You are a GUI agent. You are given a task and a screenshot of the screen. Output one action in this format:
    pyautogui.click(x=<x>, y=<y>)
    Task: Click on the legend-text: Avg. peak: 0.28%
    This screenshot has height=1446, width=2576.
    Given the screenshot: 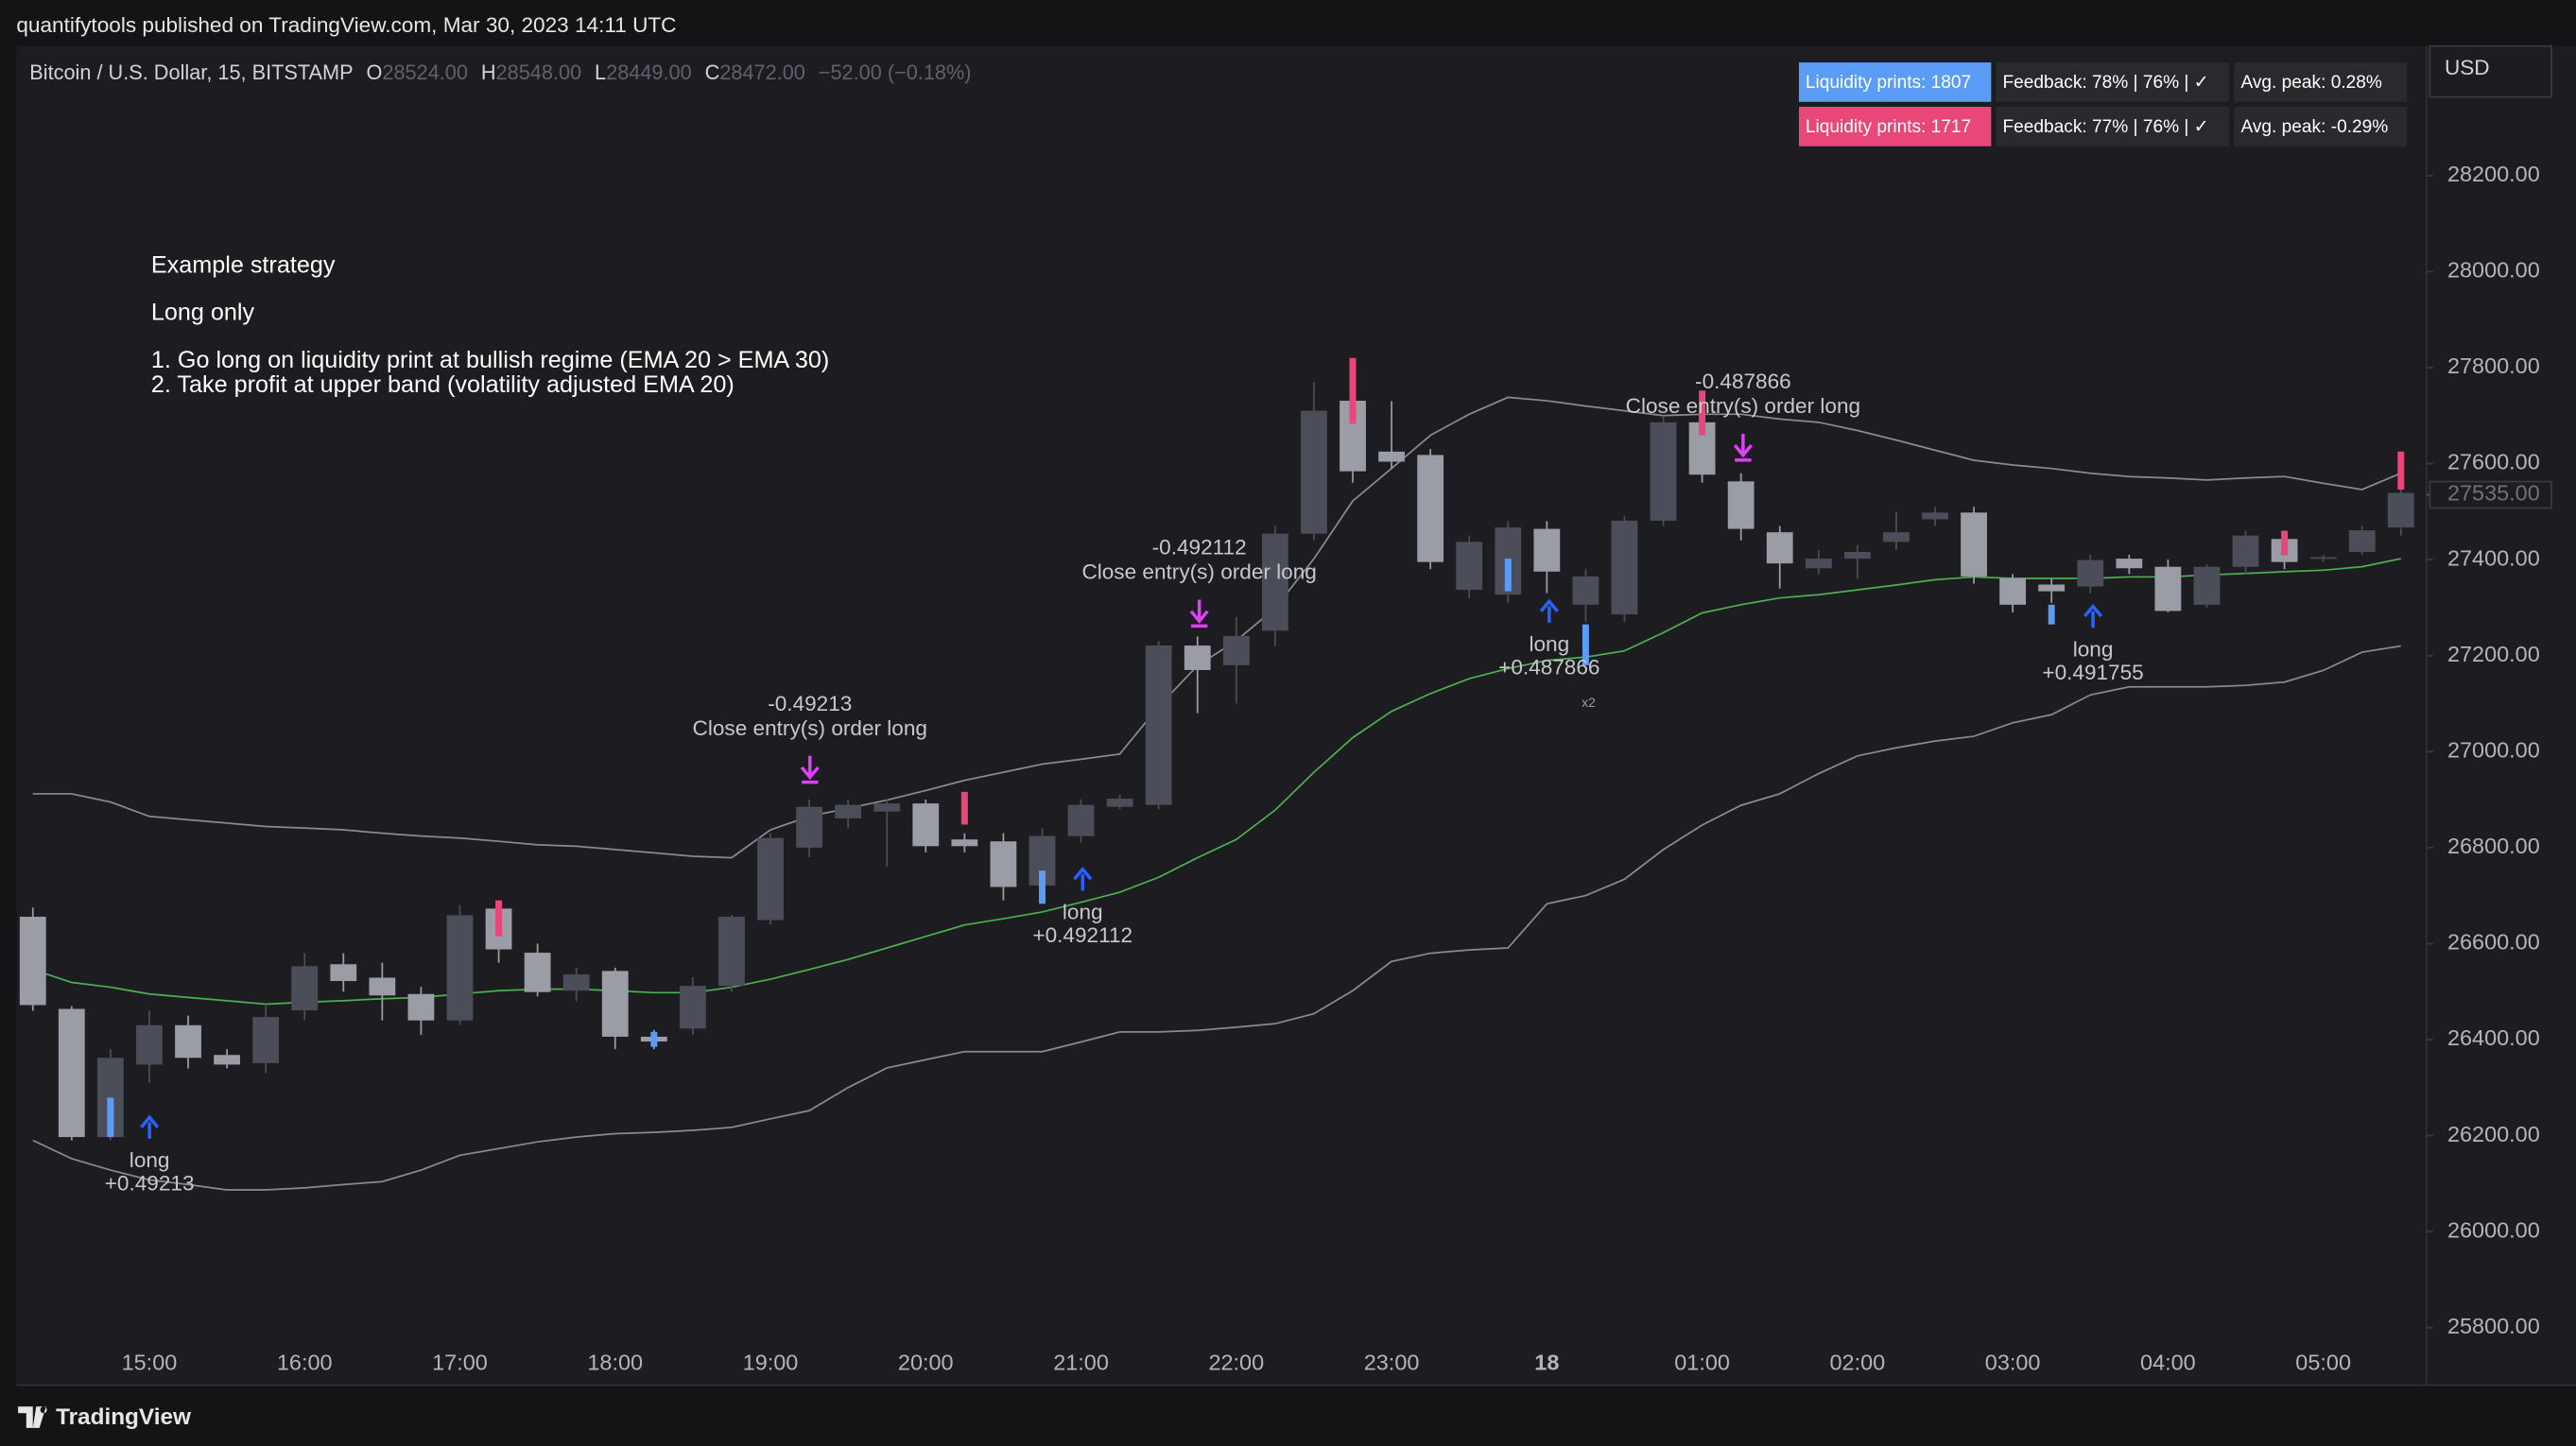 What is the action you would take?
    pyautogui.click(x=2310, y=83)
    